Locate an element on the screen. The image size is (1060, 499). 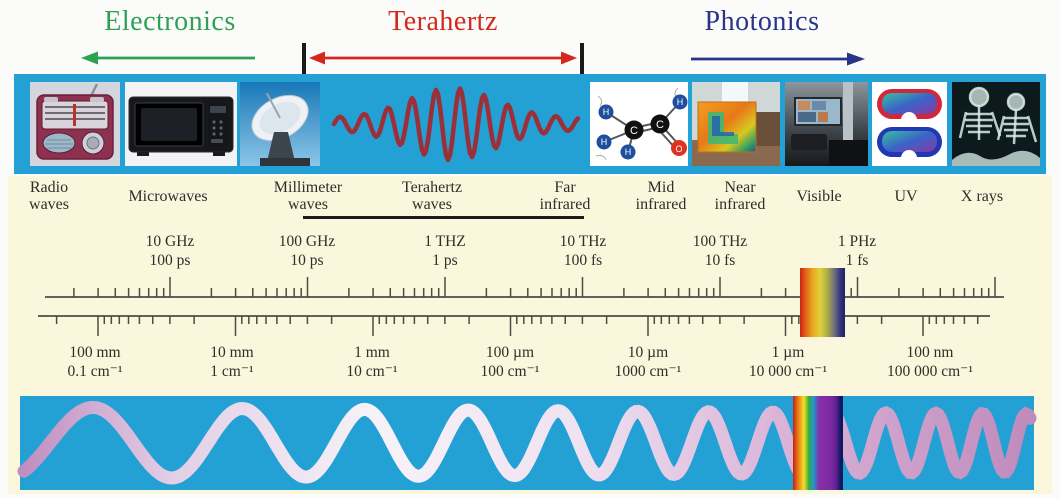
frequency-value: 10 GHz is located at coordinates (170, 241).